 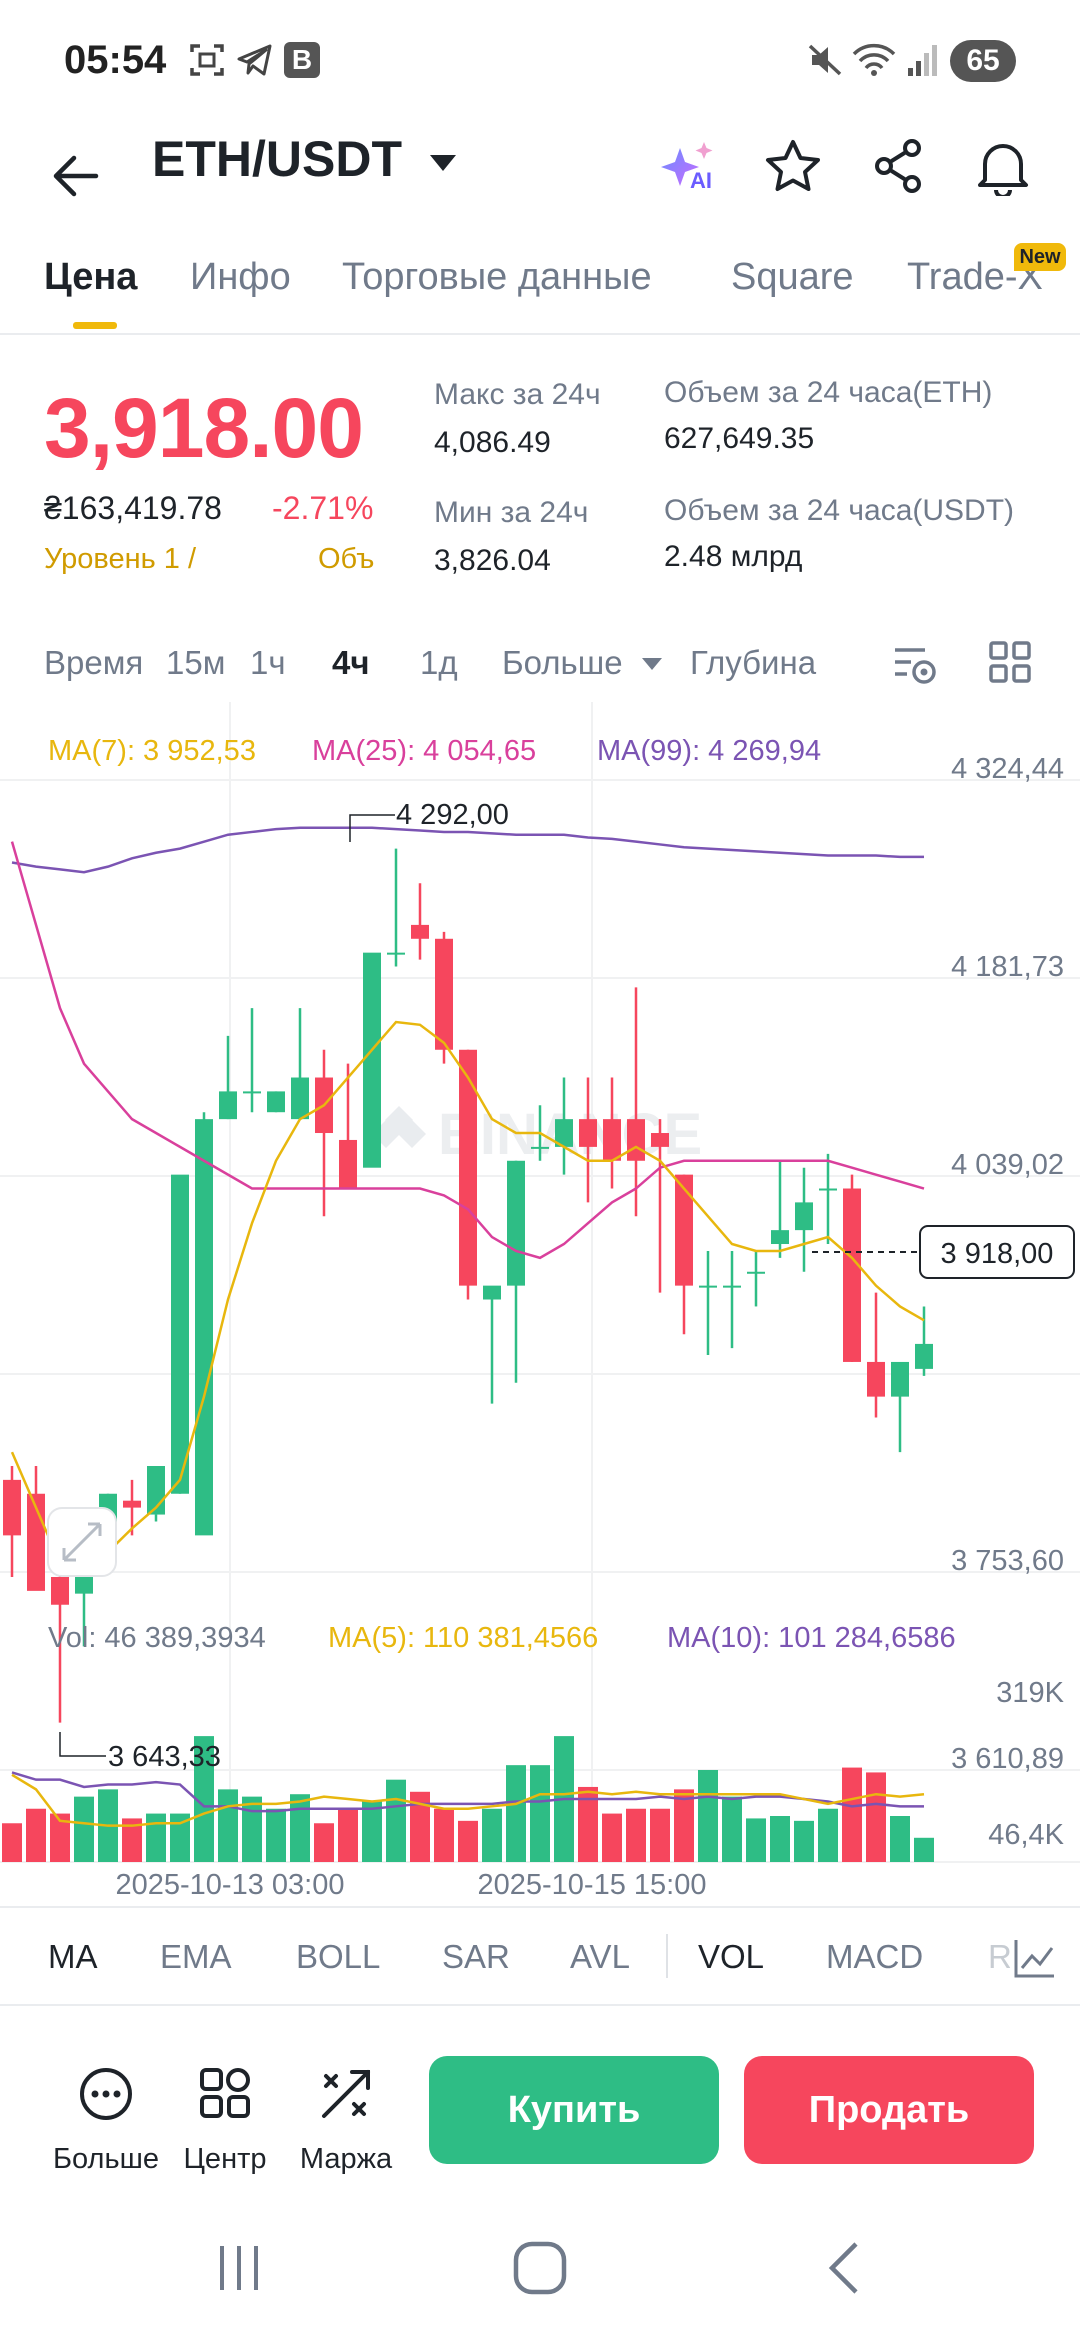 What do you see at coordinates (731, 1956) in the screenshot?
I see `indicator-vol: VOL` at bounding box center [731, 1956].